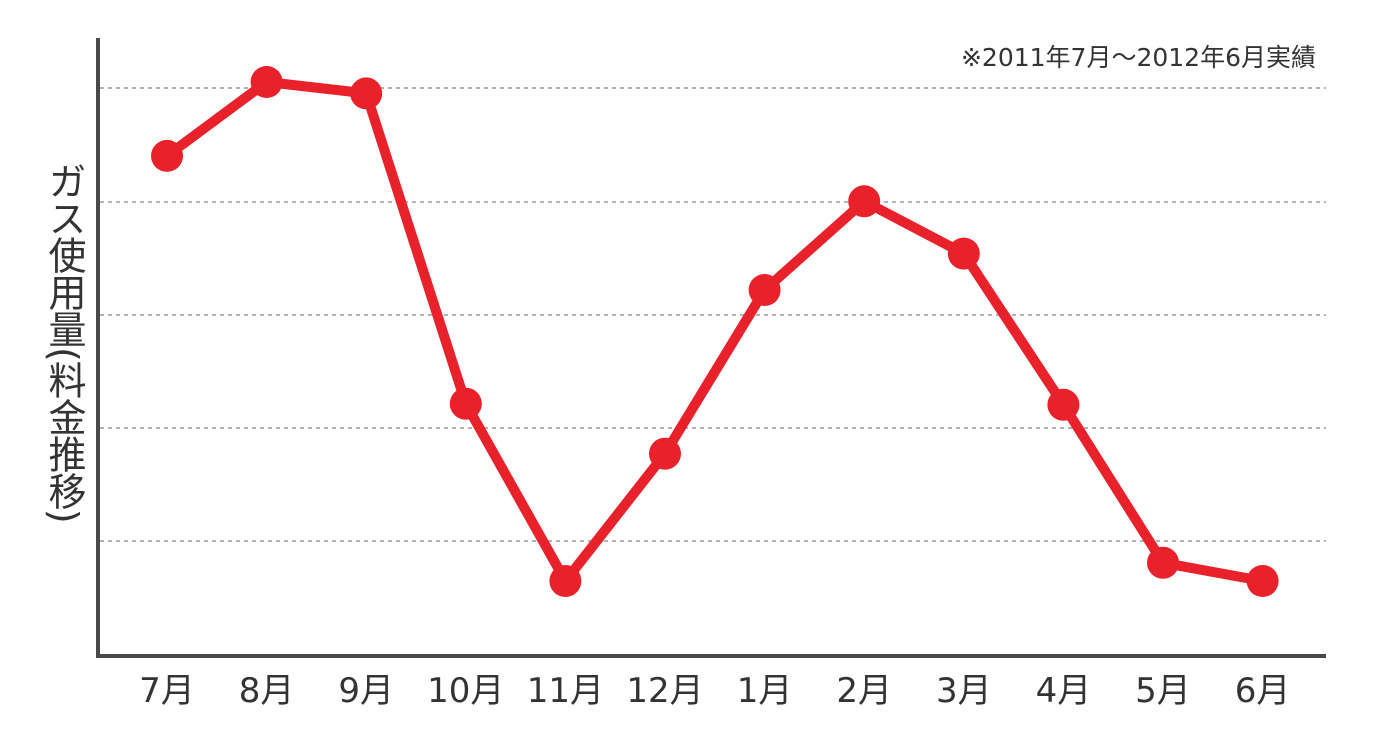  Describe the element at coordinates (1138, 57) in the screenshot. I see `period-note: ※2011年7月～2012年6月実績` at that location.